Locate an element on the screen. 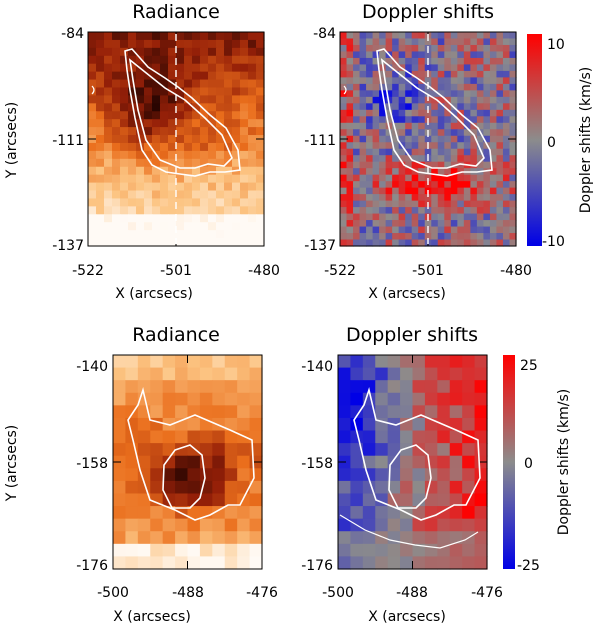 The image size is (600, 630). doppler-top-cbar-zero: 0 is located at coordinates (551, 143).